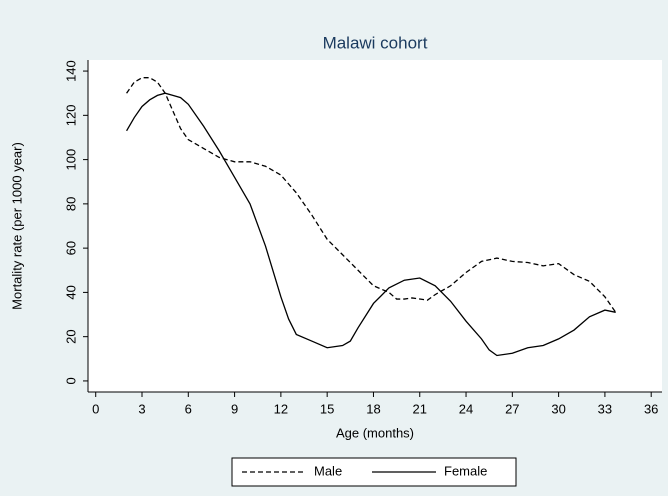 The width and height of the screenshot is (668, 496). I want to click on x-axis-title: Age (months), so click(375, 432).